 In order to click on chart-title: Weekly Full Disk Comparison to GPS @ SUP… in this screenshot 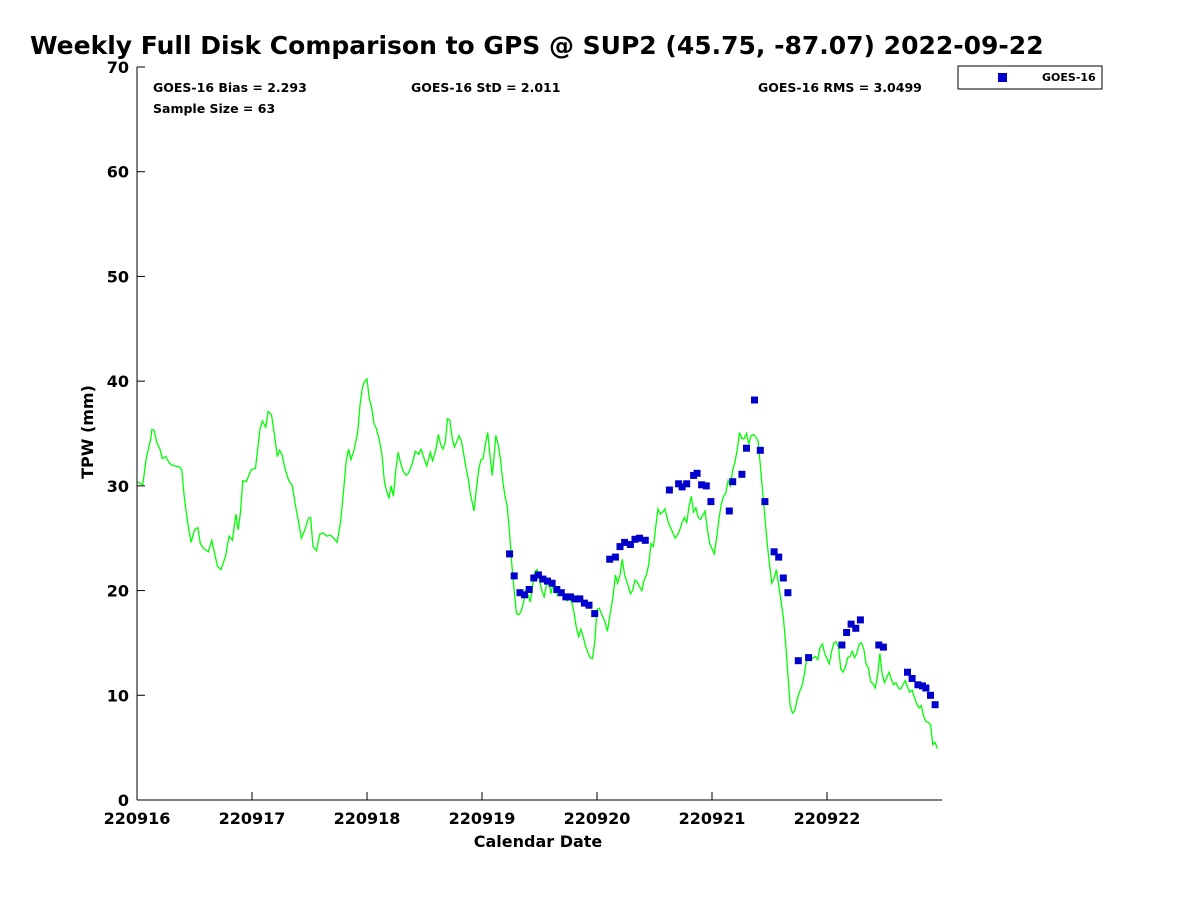, I will do `click(537, 45)`.